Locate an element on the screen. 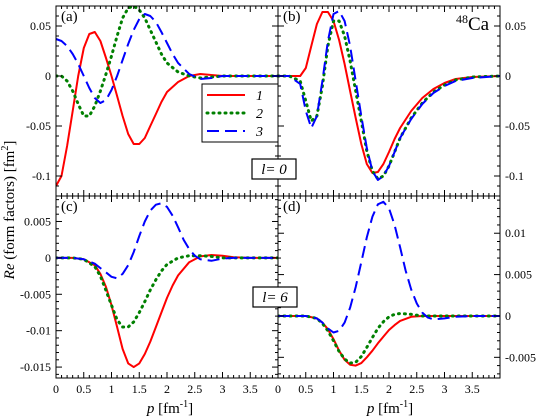 The height and width of the screenshot is (419, 545). panel-a-label: (a) is located at coordinates (69, 17).